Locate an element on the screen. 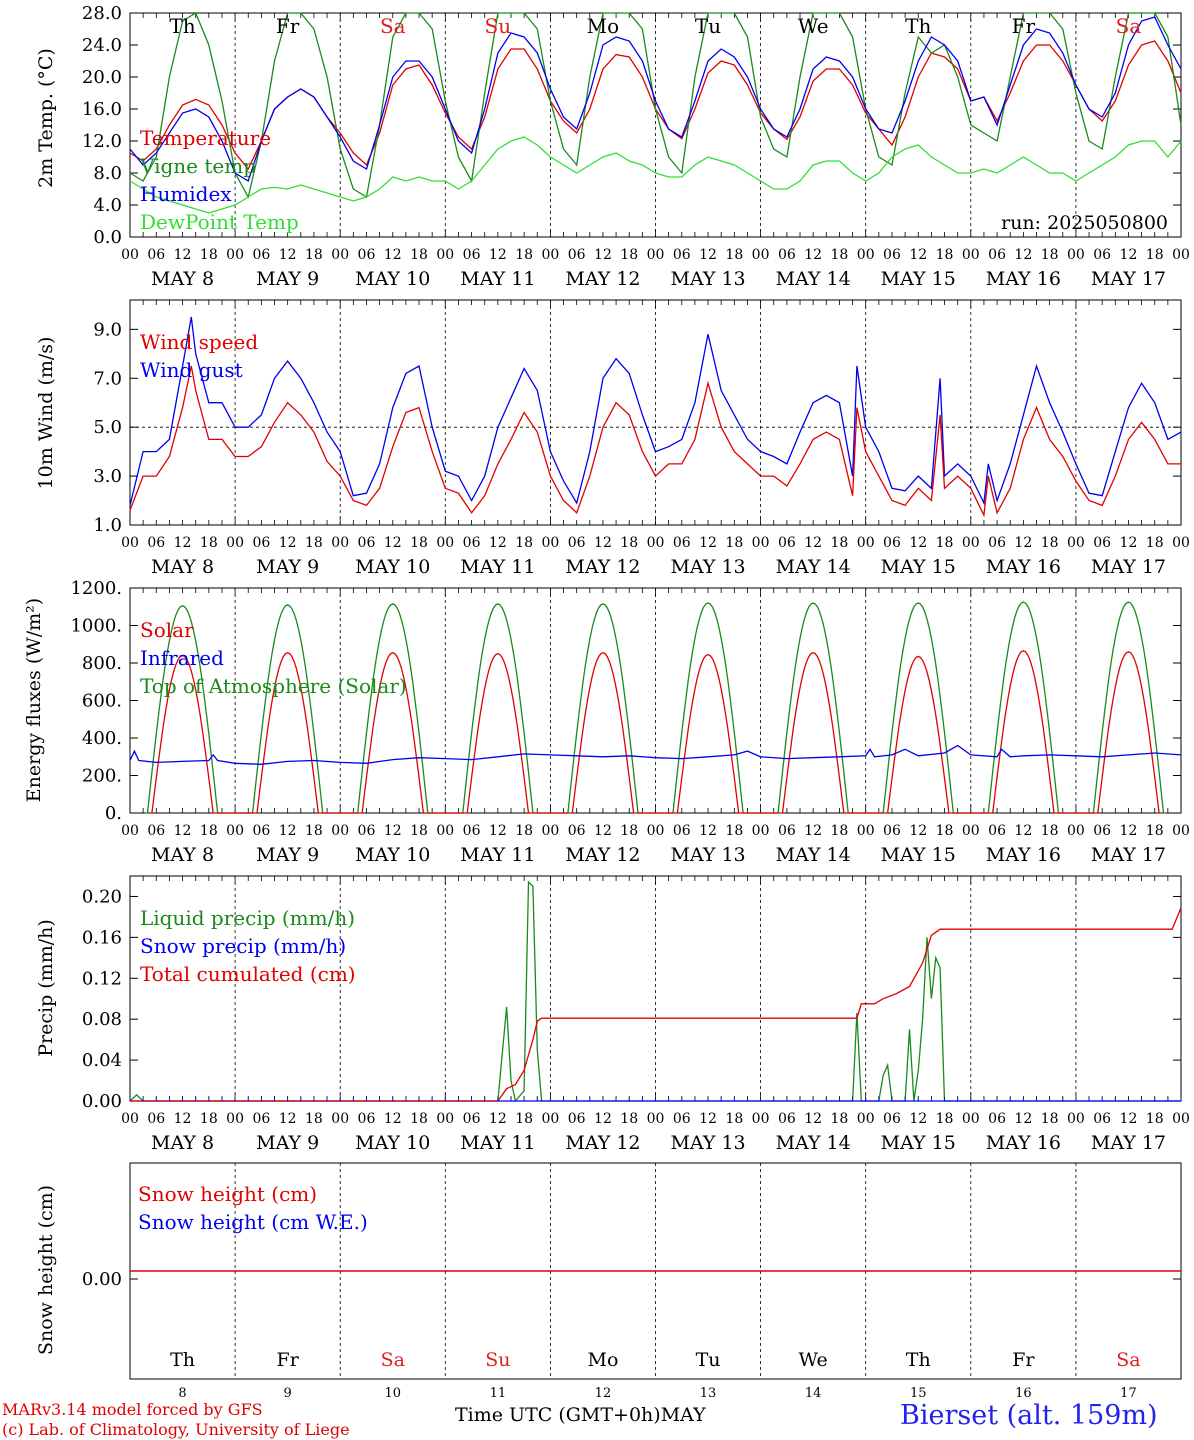 The image size is (1194, 1440). date-label: MAY 15 is located at coordinates (918, 567).